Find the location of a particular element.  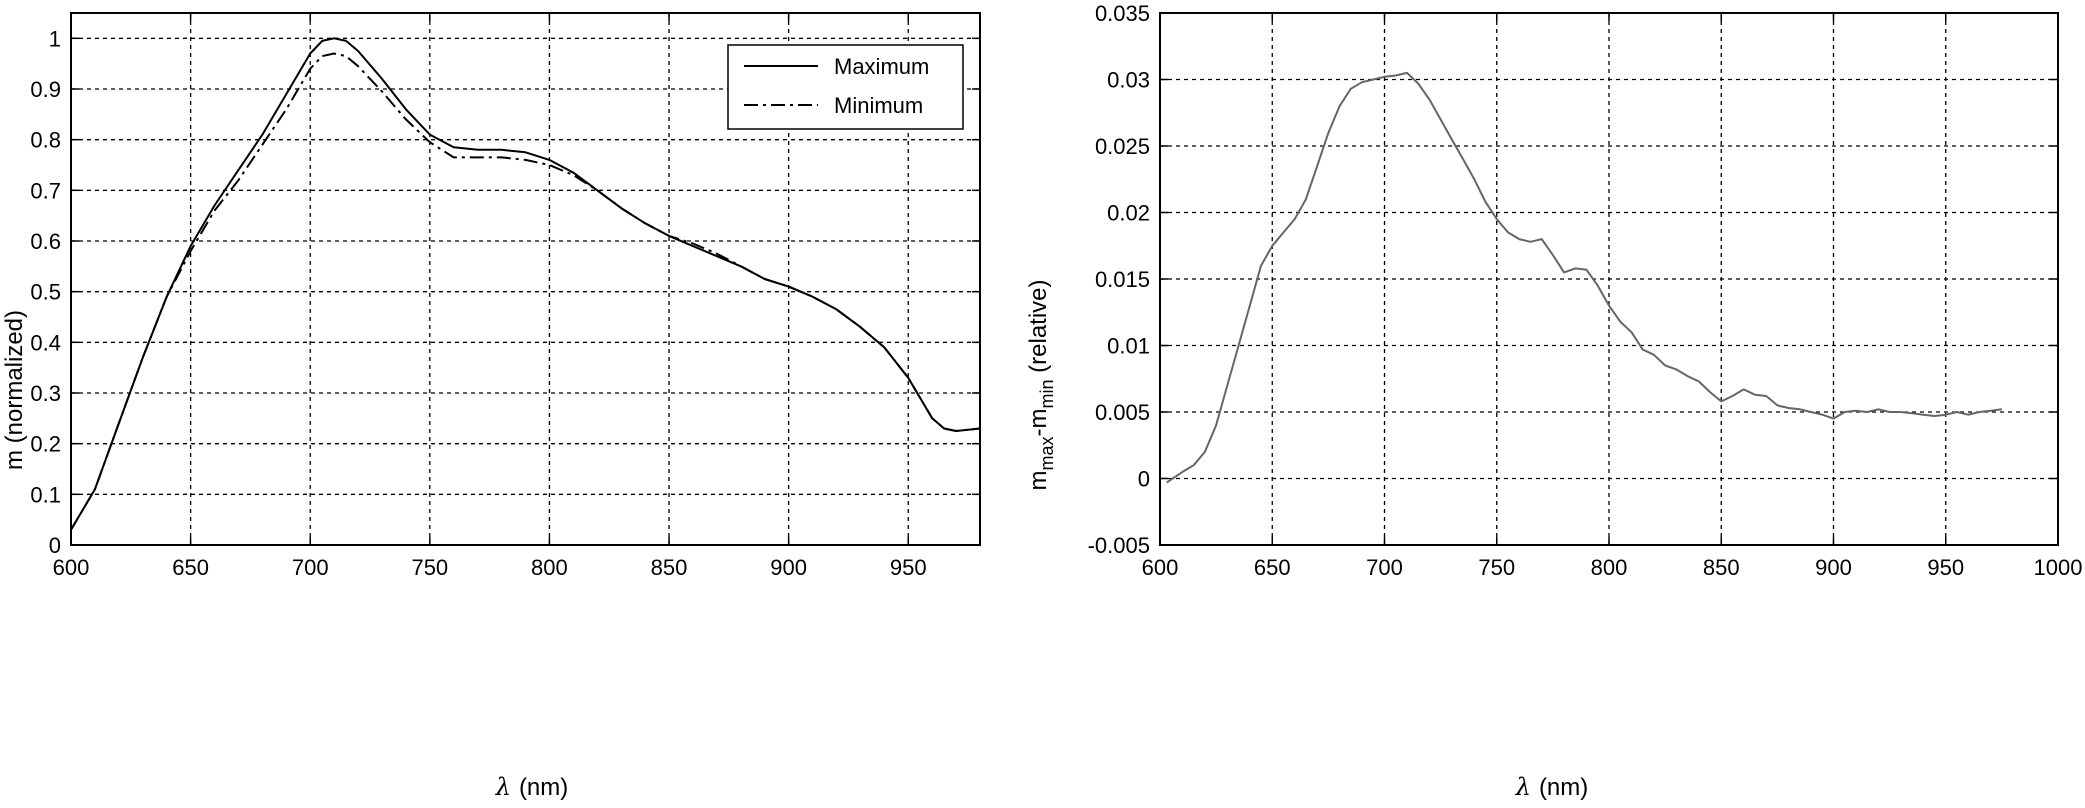

left-chart-y-tick-labels: 0 0.1 0.2 0.3 0.4 0.5 0.6 0.7 0.8 0.9 1 is located at coordinates (45, 292).